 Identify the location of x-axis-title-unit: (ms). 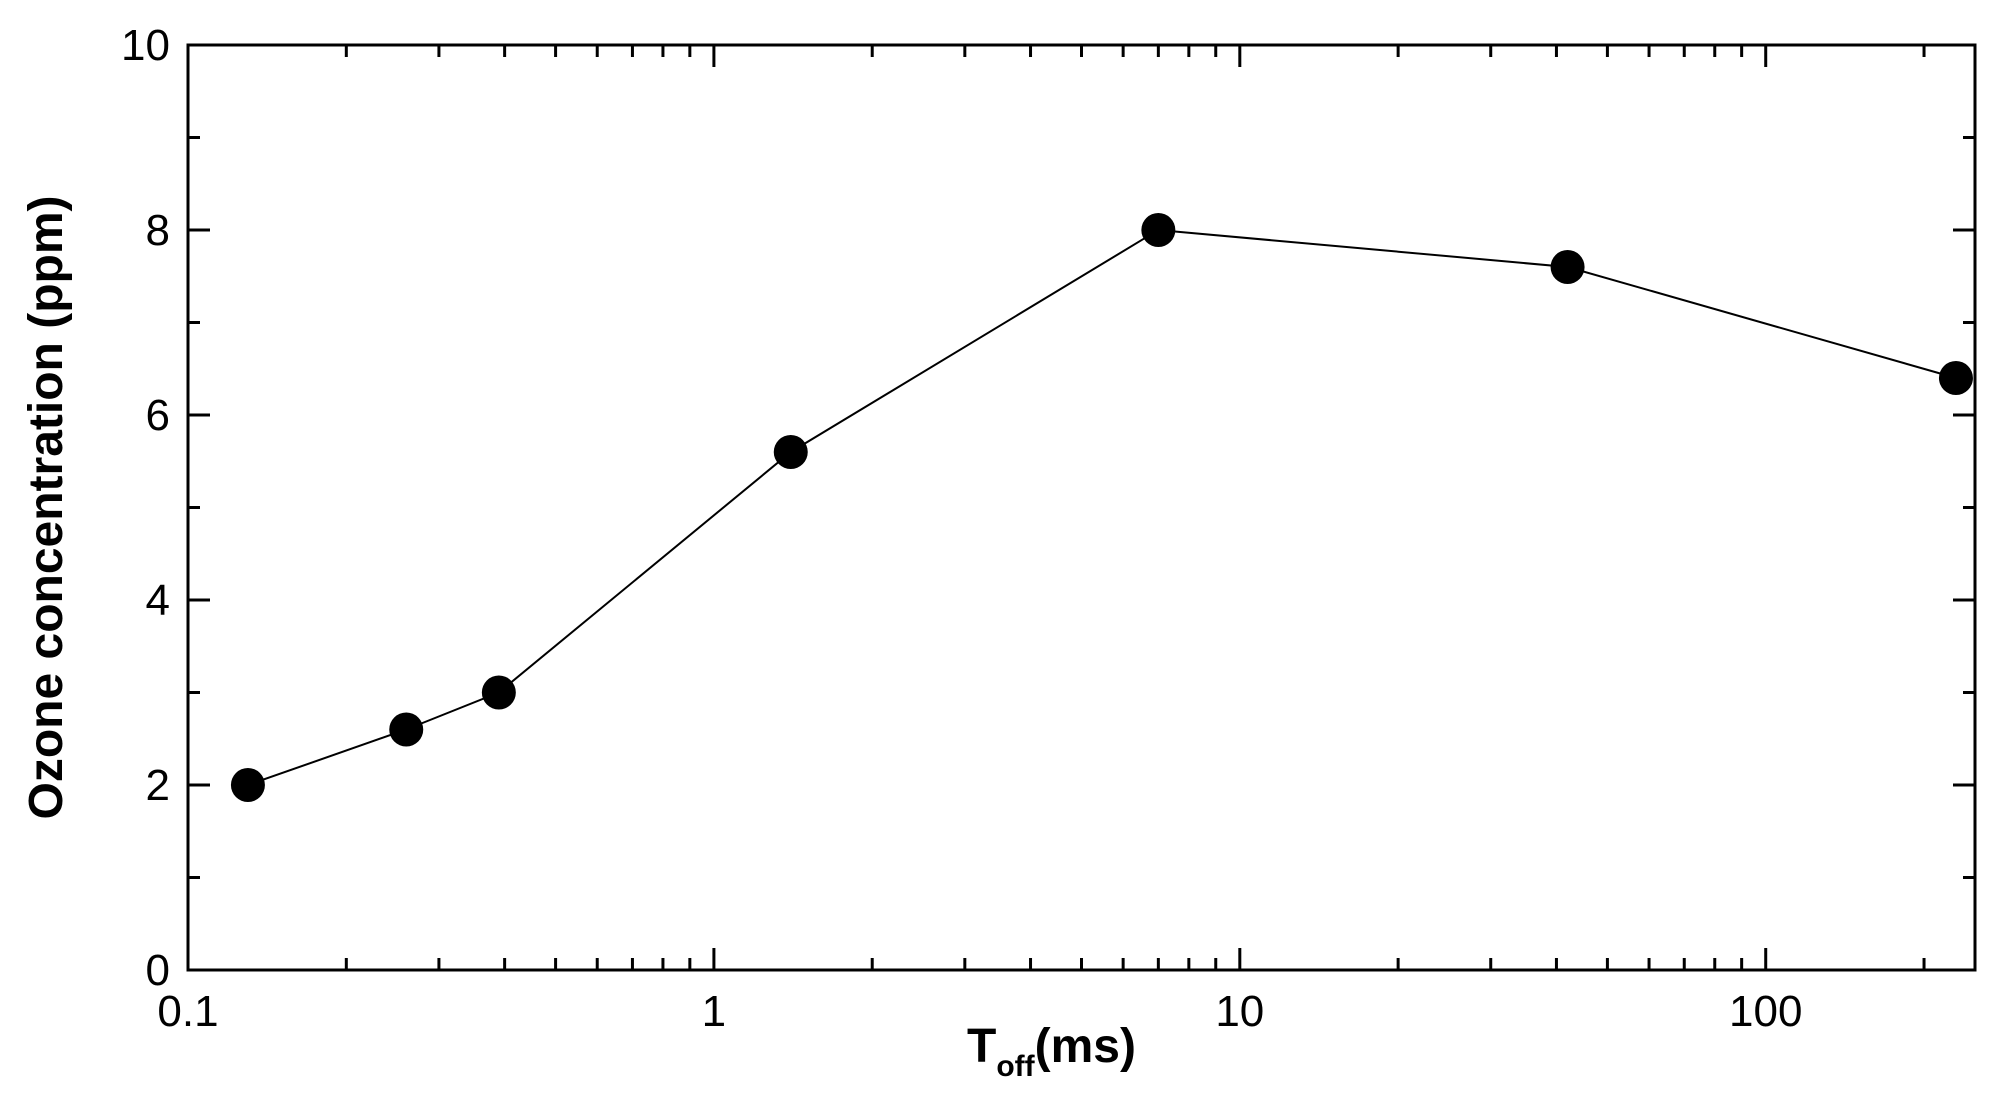
(1085, 1046).